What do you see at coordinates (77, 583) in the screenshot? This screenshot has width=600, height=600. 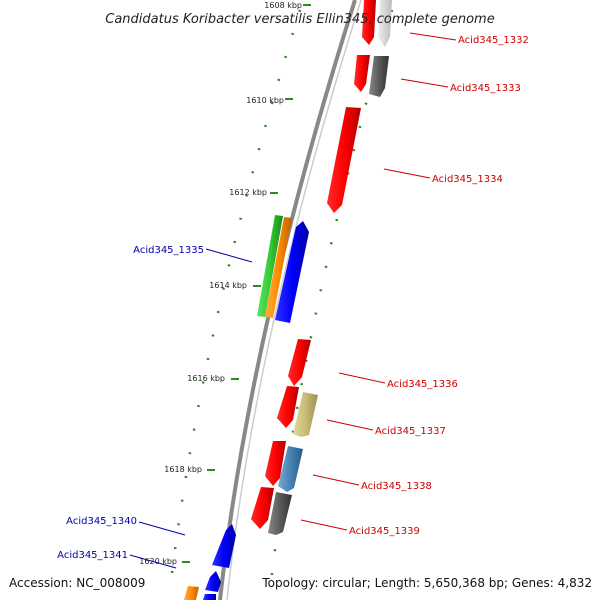 I see `accession-text: Accession: NC_008009` at bounding box center [77, 583].